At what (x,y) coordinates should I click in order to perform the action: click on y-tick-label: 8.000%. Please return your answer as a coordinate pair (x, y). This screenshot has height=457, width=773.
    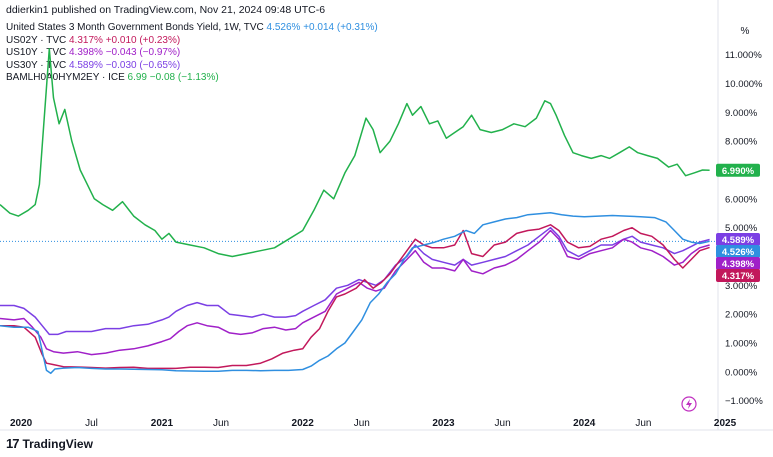
    Looking at the image, I should click on (741, 142).